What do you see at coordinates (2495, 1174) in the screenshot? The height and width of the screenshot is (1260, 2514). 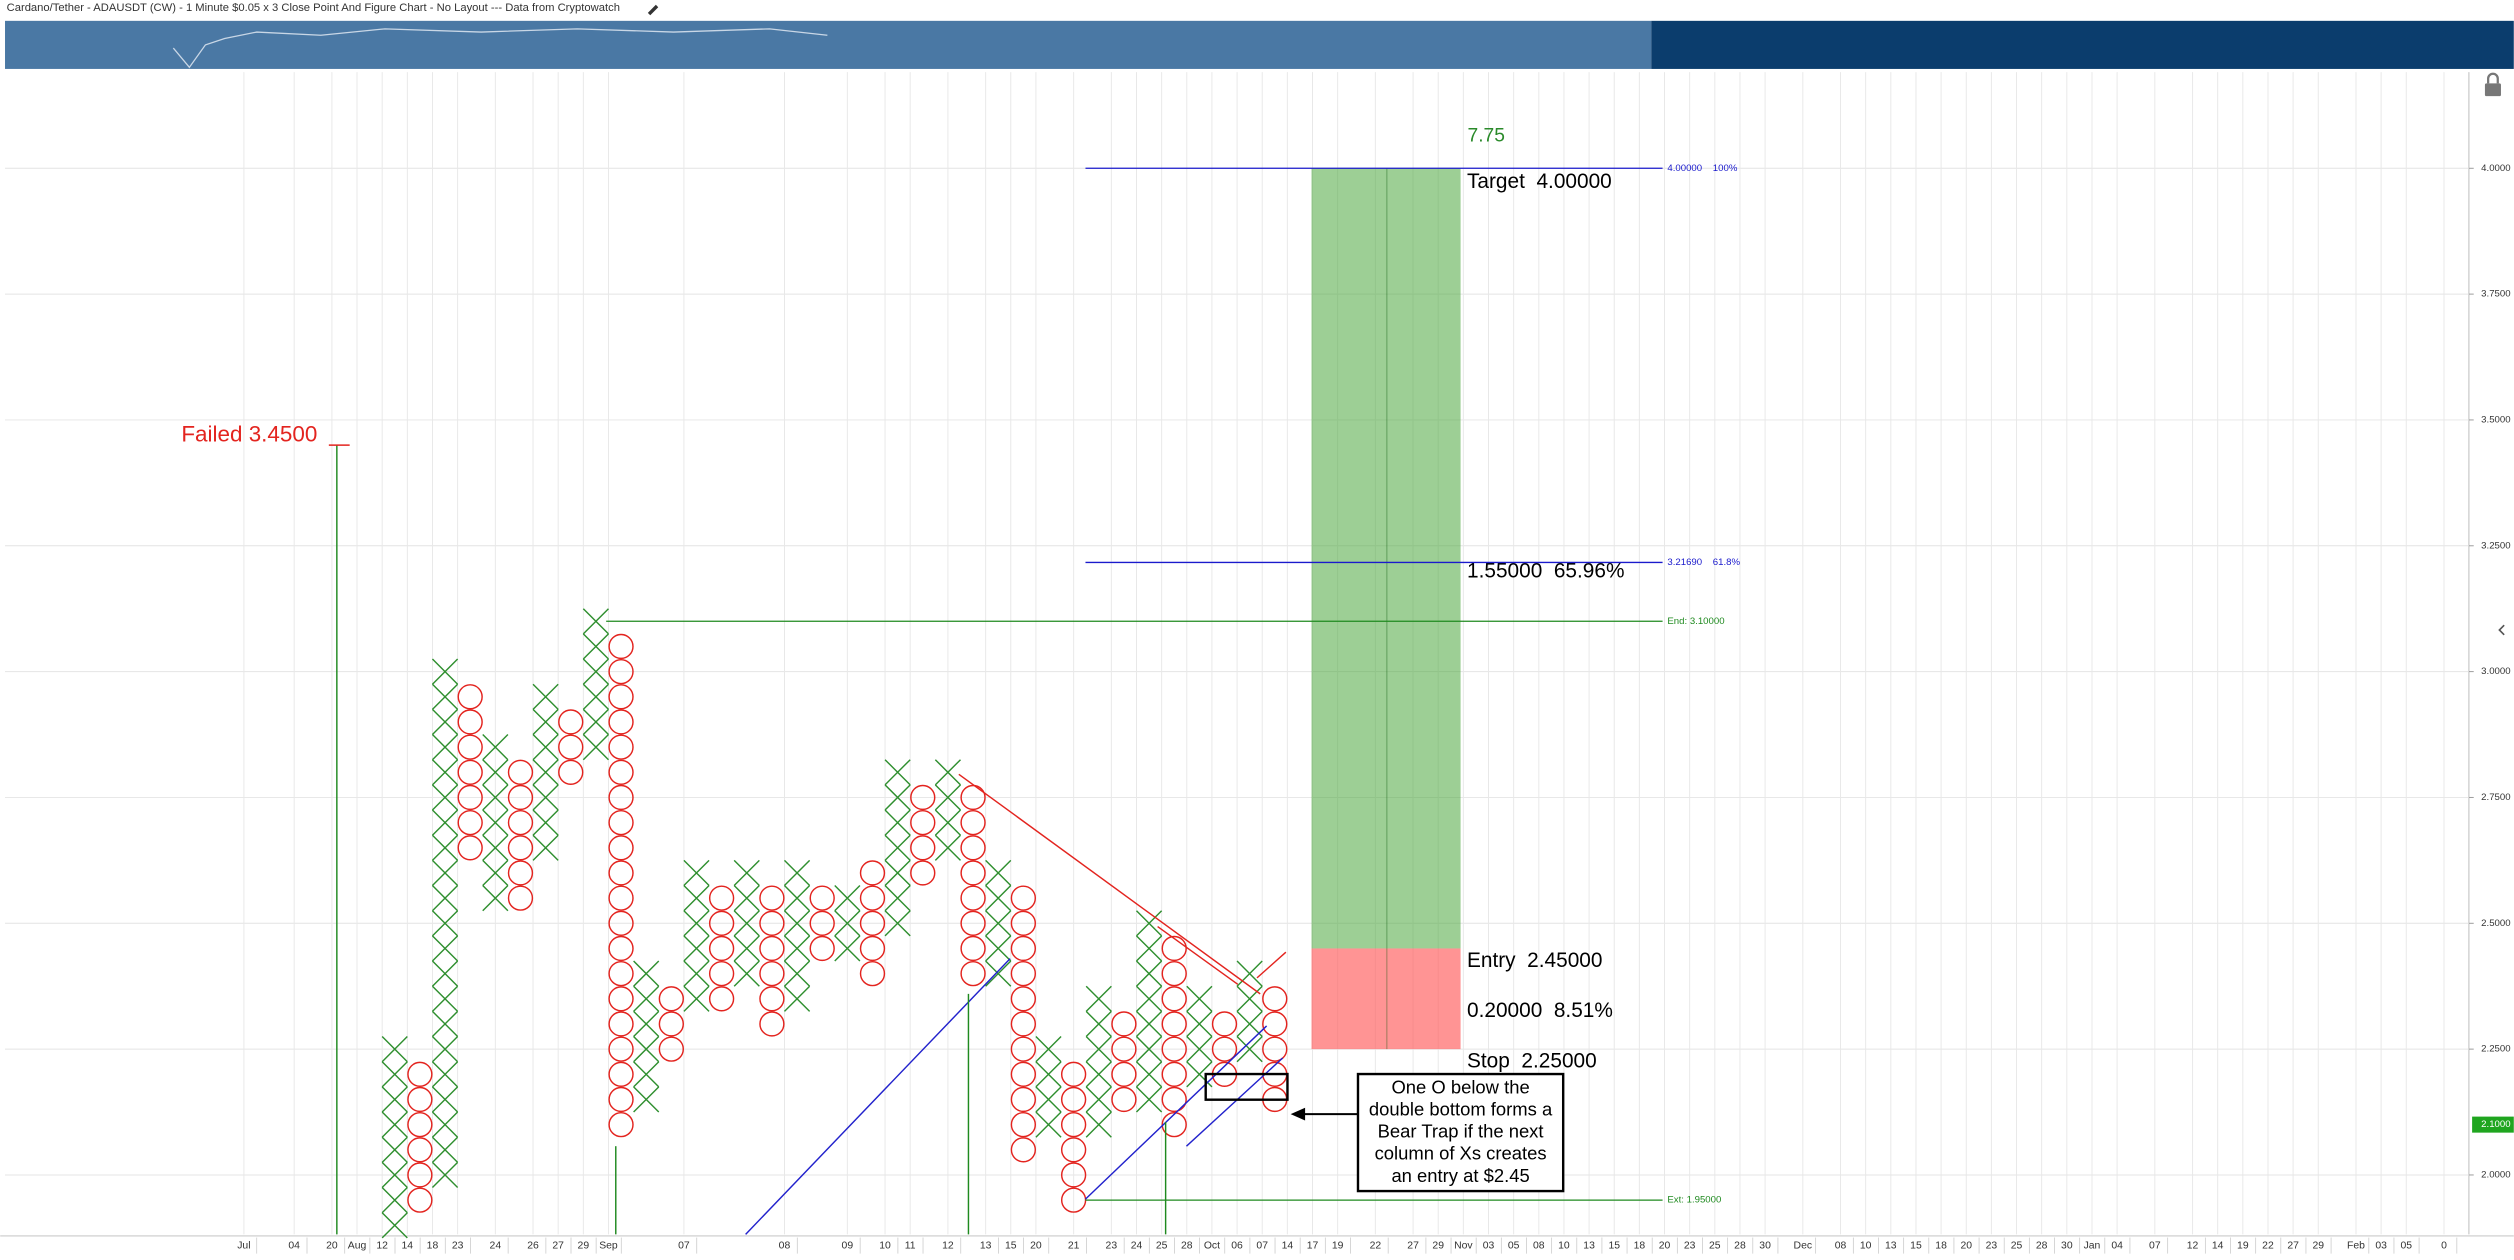 I see `y-tick-label: 2.0000` at bounding box center [2495, 1174].